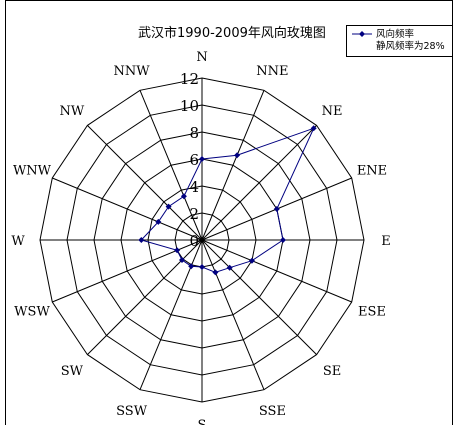  Describe the element at coordinates (194, 187) in the screenshot. I see `tick-label-4: 4` at that location.